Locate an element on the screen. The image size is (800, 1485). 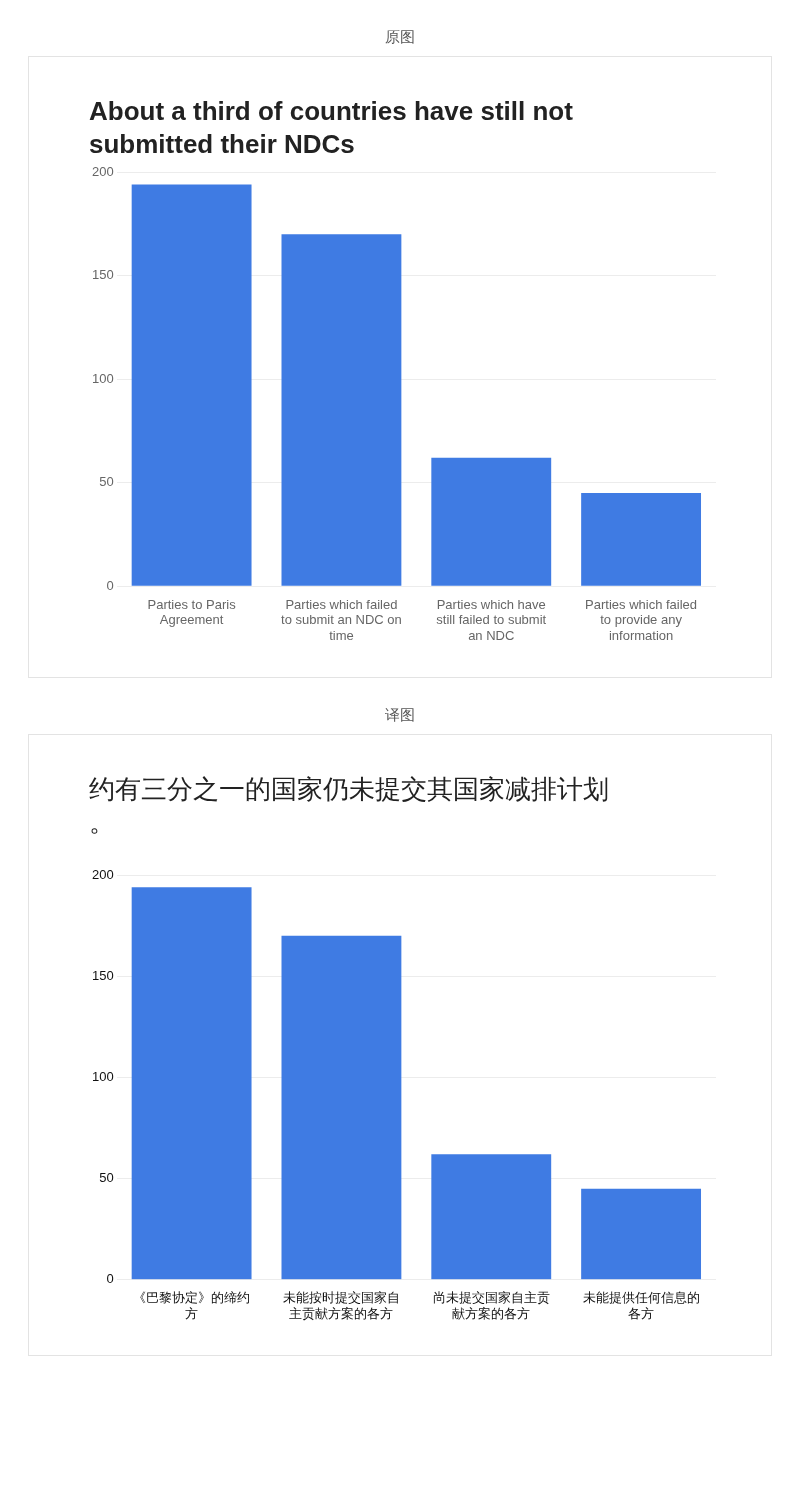
x-tick-label: 《巴黎协定》的缔约方 is located at coordinates (192, 1305).